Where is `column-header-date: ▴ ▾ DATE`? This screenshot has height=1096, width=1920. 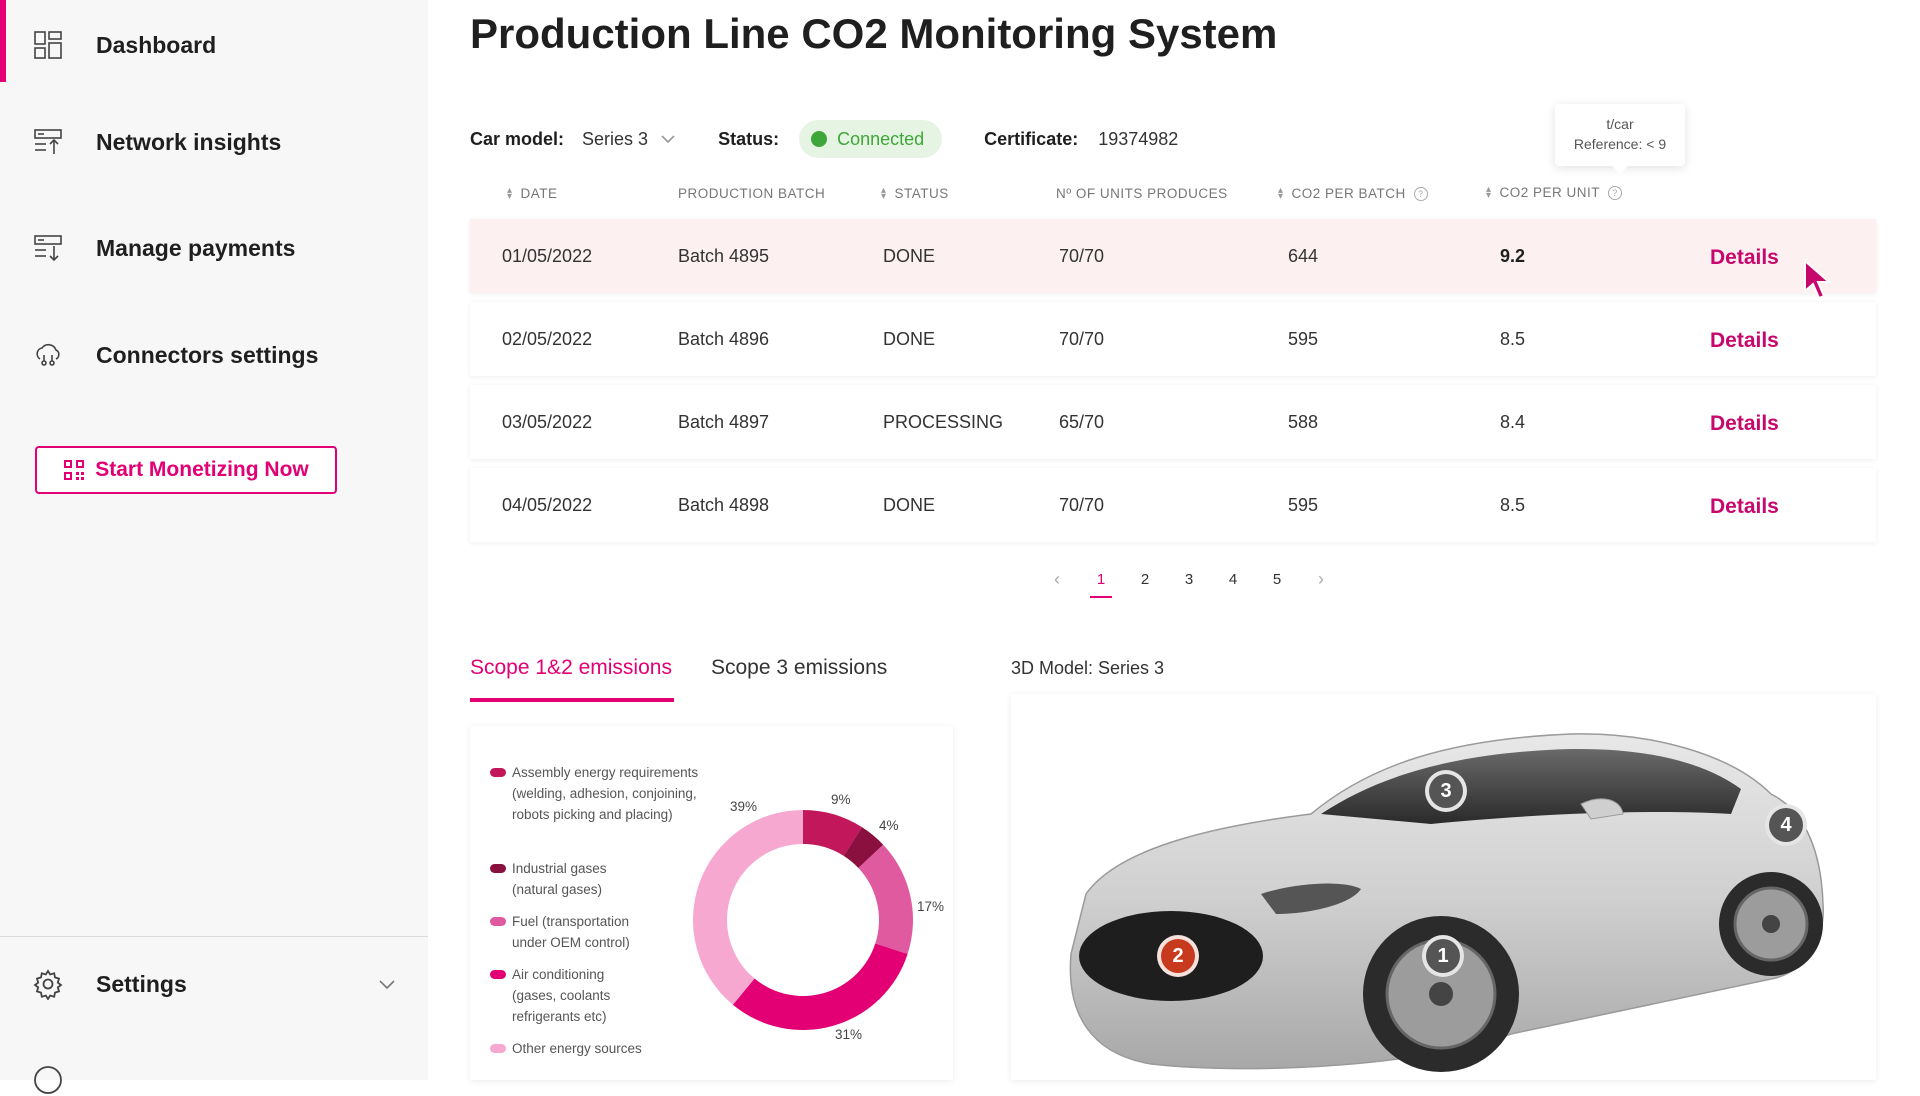 column-header-date: ▴ ▾ DATE is located at coordinates (532, 193).